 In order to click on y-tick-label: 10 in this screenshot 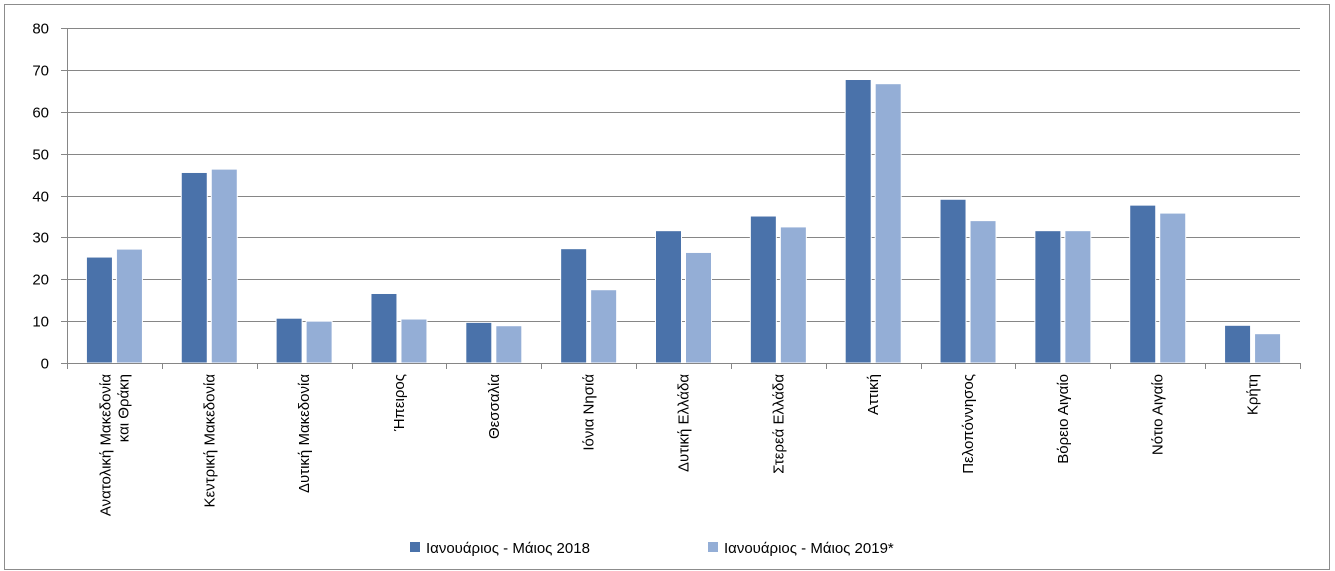, I will do `click(40, 322)`.